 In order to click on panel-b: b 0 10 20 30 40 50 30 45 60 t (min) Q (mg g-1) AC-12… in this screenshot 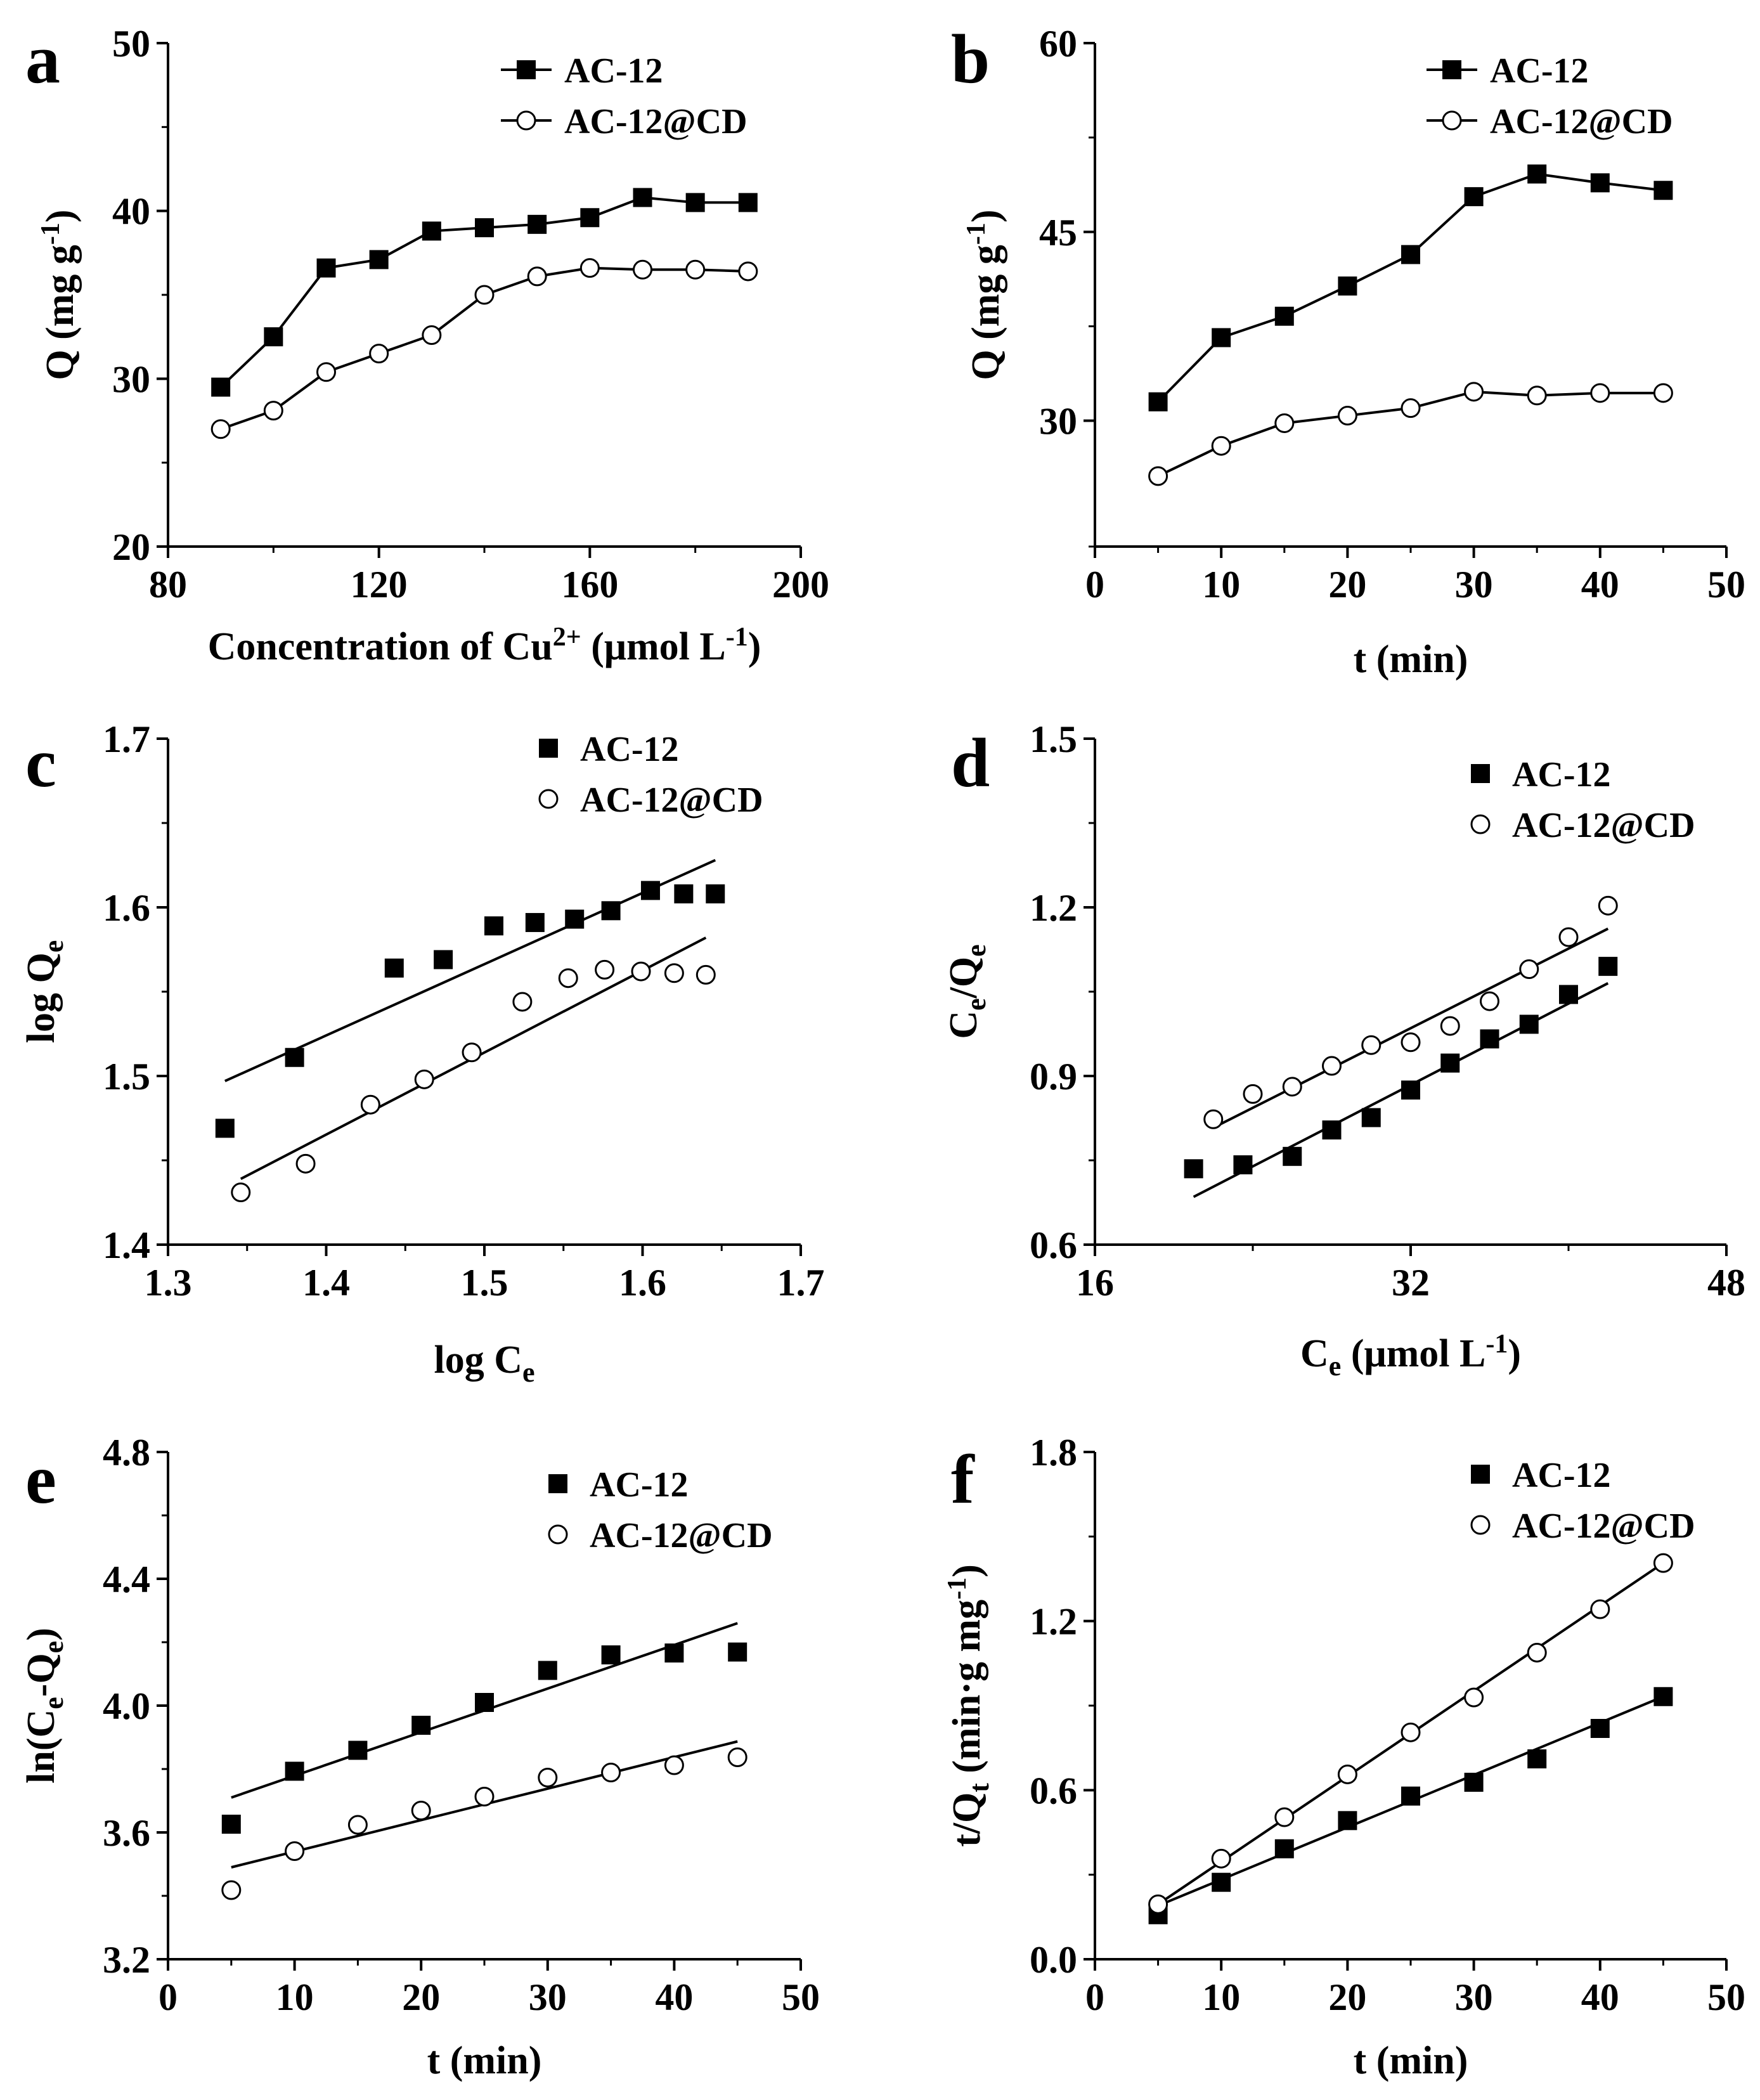, I will do `click(1348, 351)`.